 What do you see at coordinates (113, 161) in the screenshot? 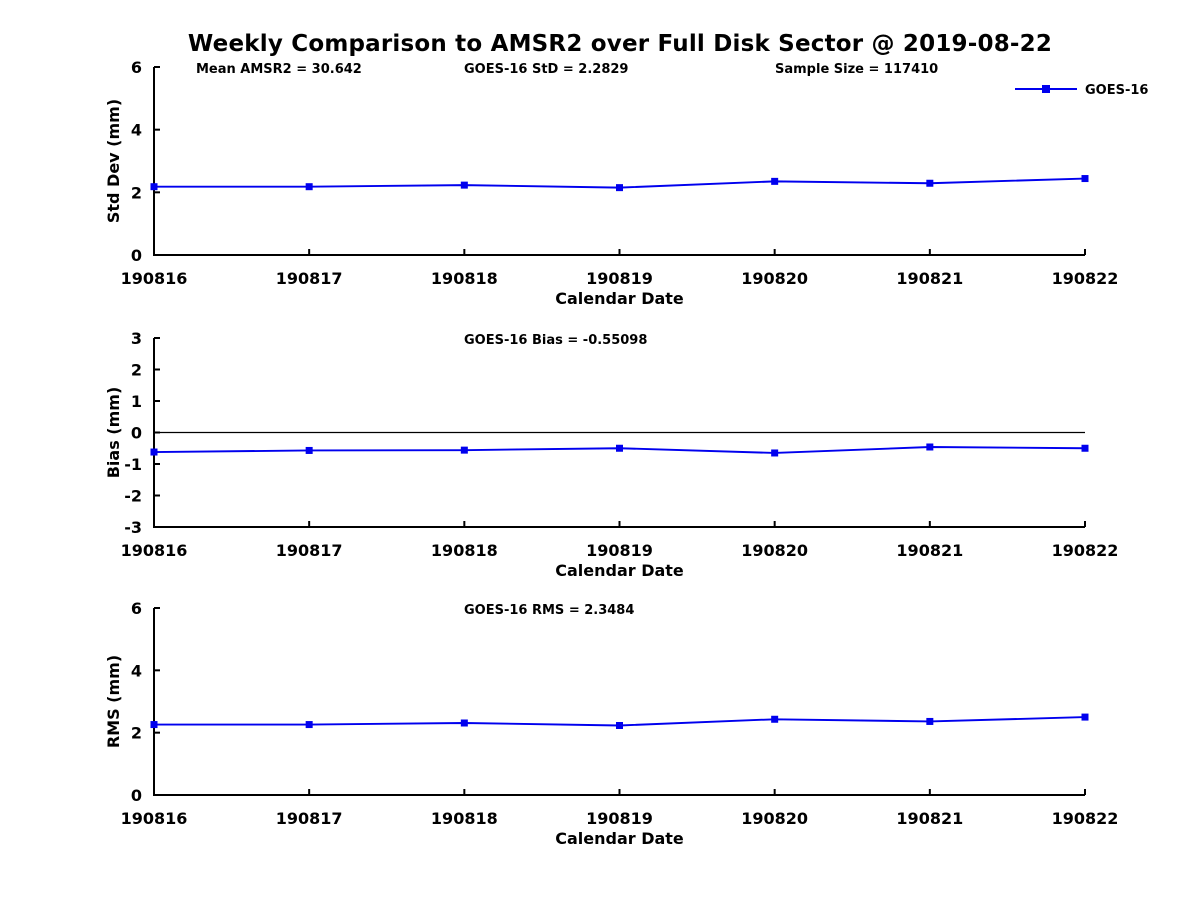
I see `y-axis-title: Std Dev (mm)` at bounding box center [113, 161].